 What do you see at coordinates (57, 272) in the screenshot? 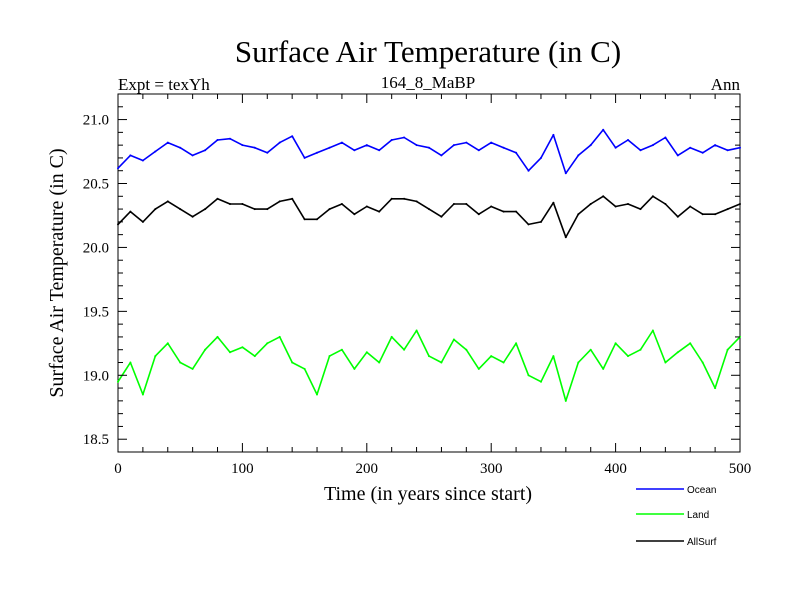
I see `y-axis-label: Surface Air Temperature (in C)` at bounding box center [57, 272].